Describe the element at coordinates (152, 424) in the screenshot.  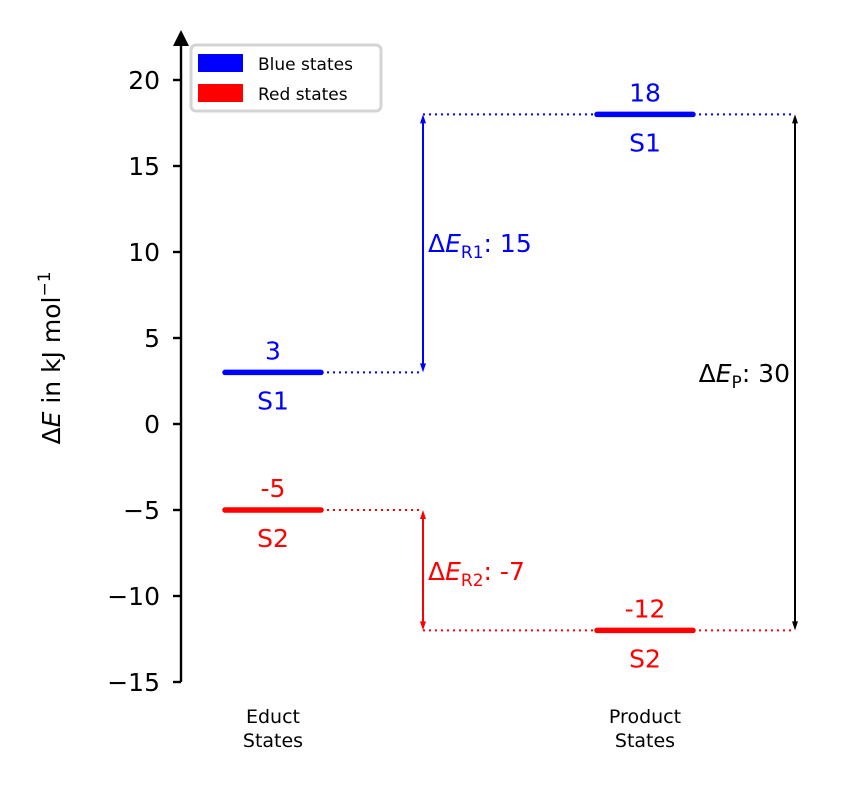
I see `y-tick-label: 0` at that location.